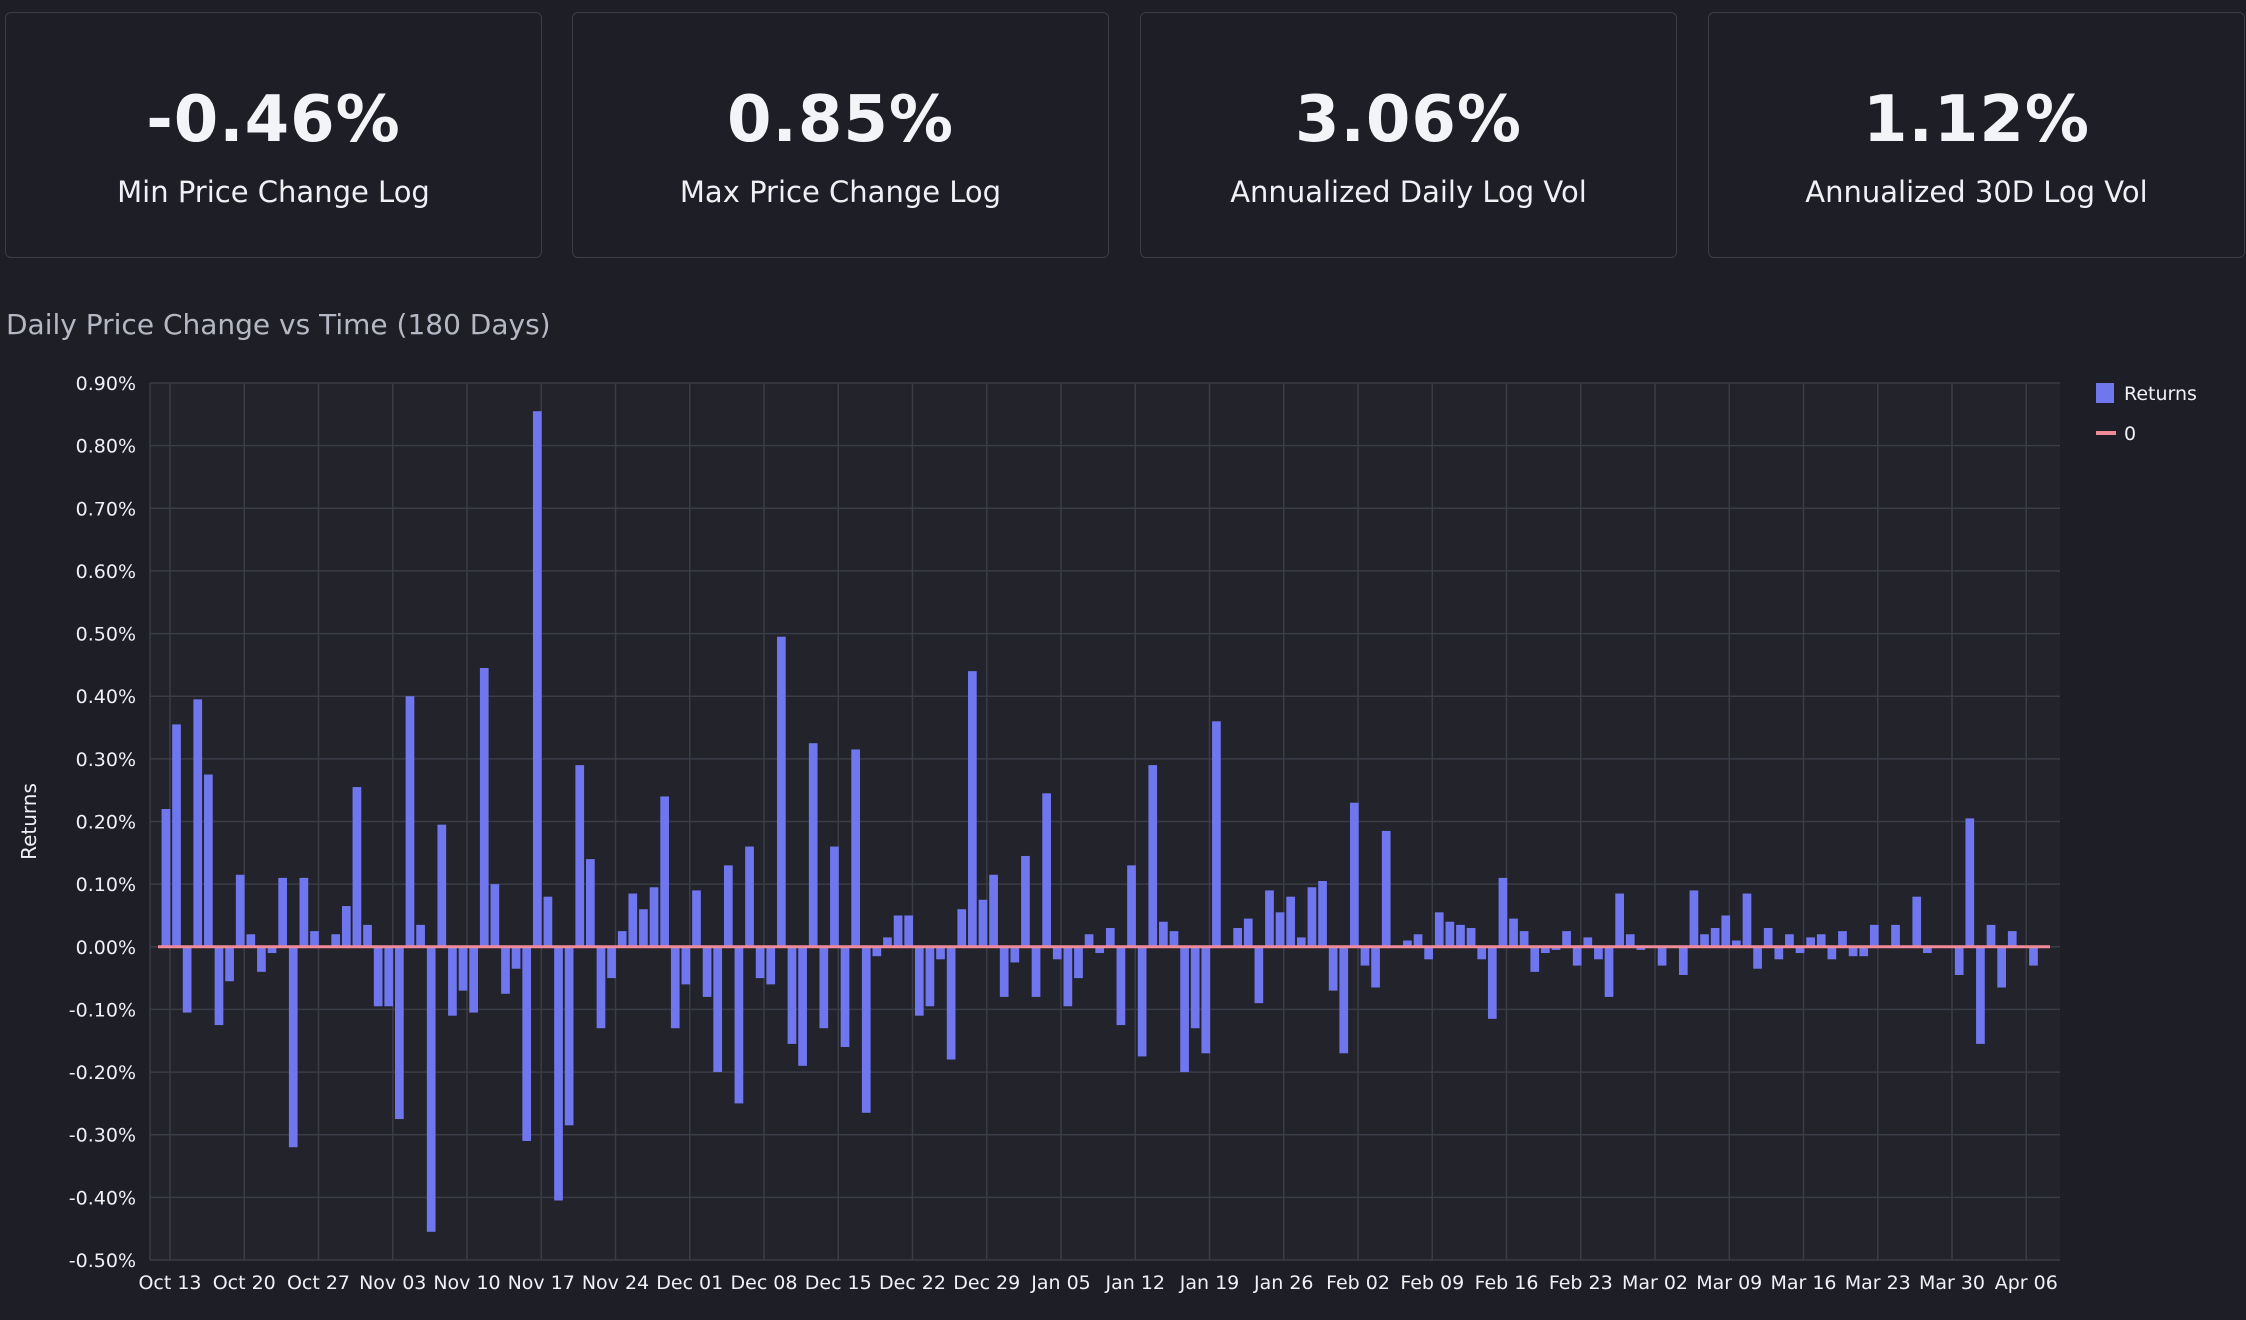 Image resolution: width=2246 pixels, height=1320 pixels. I want to click on x-tick-label: Feb 23, so click(1581, 1283).